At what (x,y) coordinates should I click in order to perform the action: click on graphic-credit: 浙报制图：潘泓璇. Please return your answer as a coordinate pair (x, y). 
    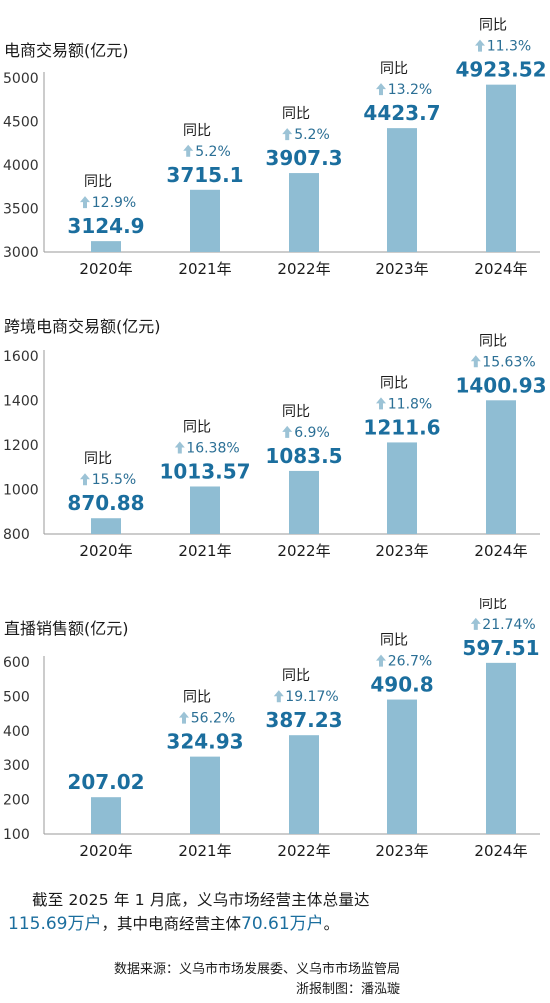
    Looking at the image, I should click on (347, 989).